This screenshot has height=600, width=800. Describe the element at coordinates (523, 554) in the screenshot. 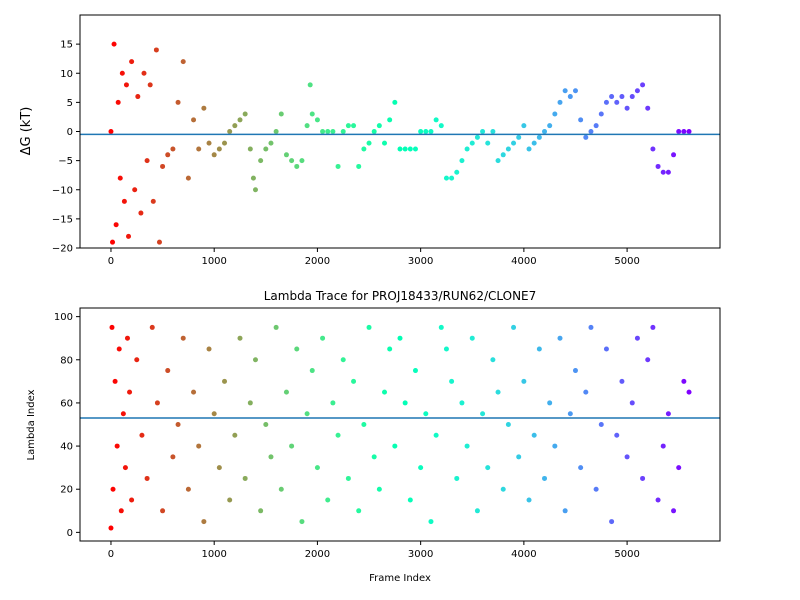

I see `x-tick-label: 4000` at that location.